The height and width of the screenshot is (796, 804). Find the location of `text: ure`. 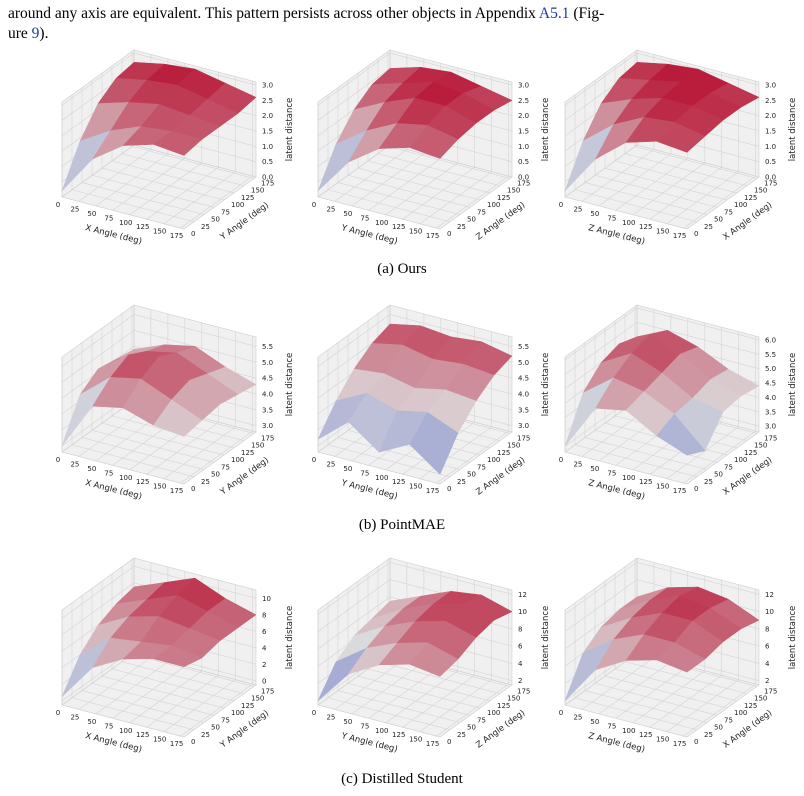

text: ure is located at coordinates (20, 33).